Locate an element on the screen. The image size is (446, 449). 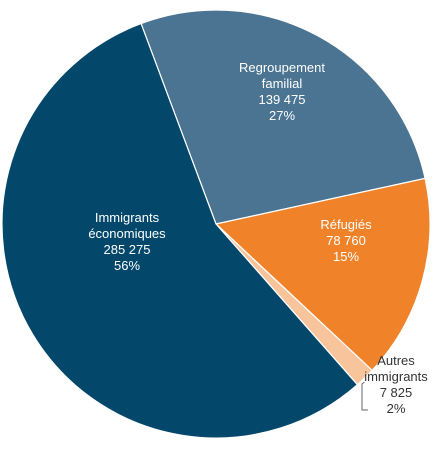
slice-name-line: Regroupement is located at coordinates (282, 67).